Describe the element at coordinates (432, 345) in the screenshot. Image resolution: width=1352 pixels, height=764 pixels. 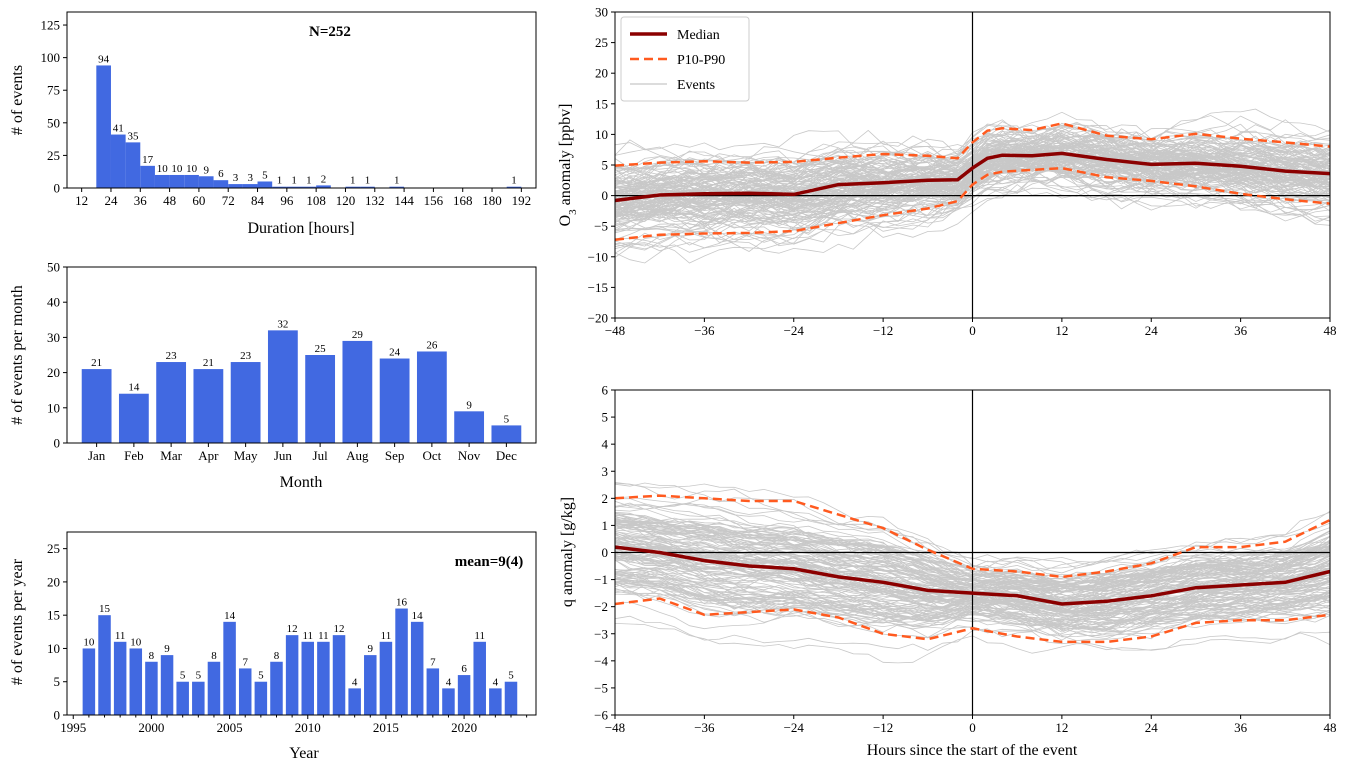
I see `bar-value-label: 26` at that location.